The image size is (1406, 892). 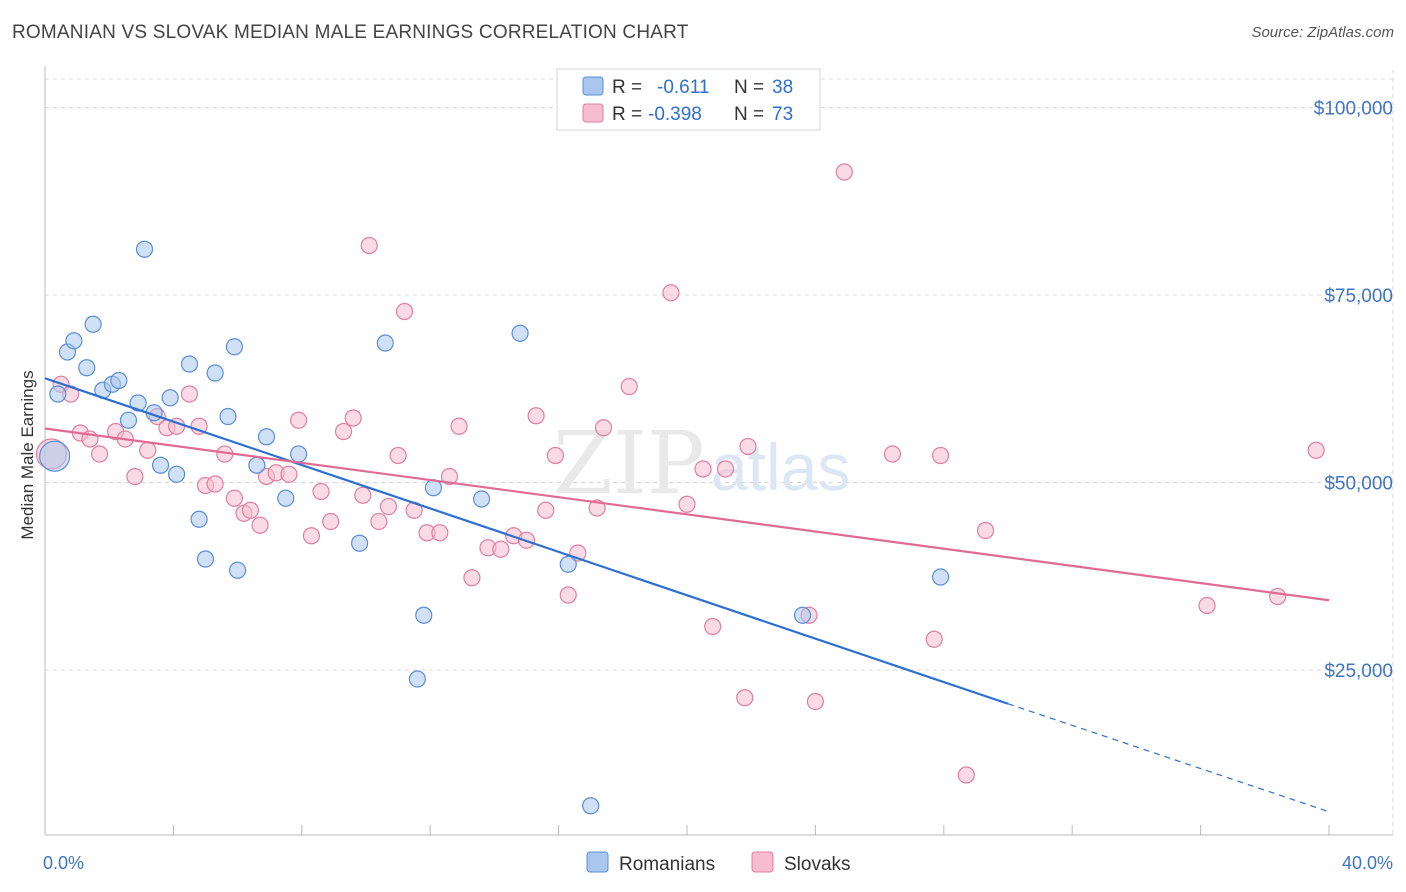 What do you see at coordinates (629, 464) in the screenshot?
I see `watermark-zip: ZIP` at bounding box center [629, 464].